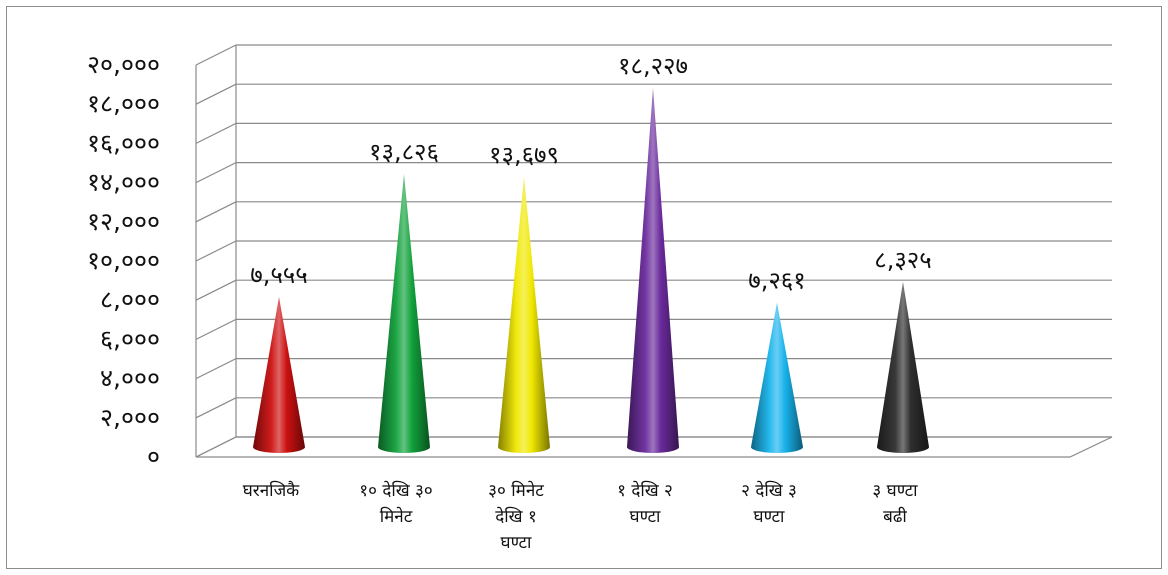  What do you see at coordinates (123, 260) in the screenshot?
I see `y-tick-label: १०,०००` at bounding box center [123, 260].